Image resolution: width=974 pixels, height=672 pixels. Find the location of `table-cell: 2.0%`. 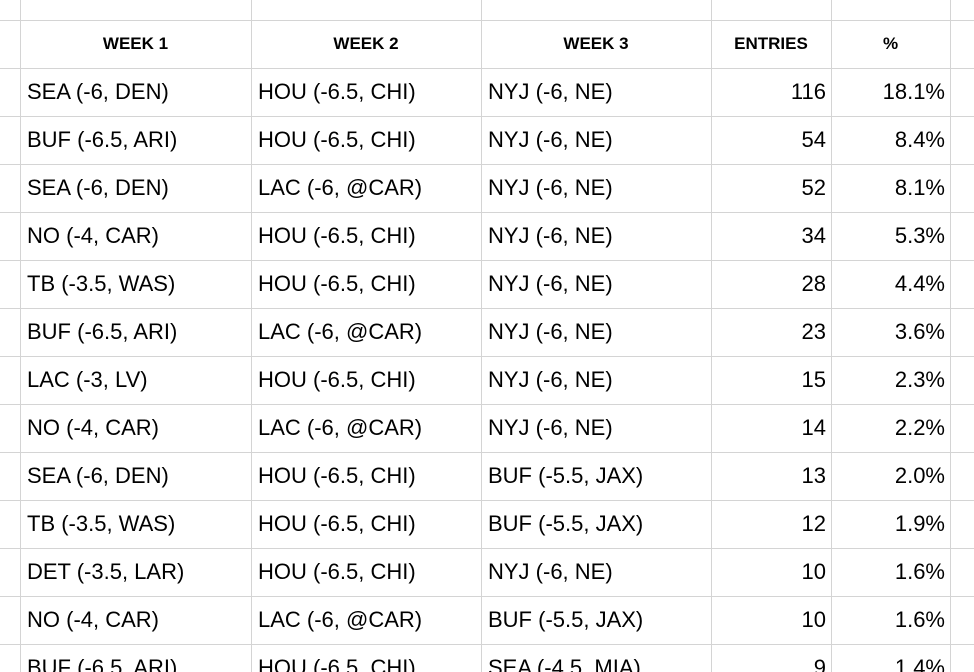

table-cell: 2.0% is located at coordinates (919, 475).